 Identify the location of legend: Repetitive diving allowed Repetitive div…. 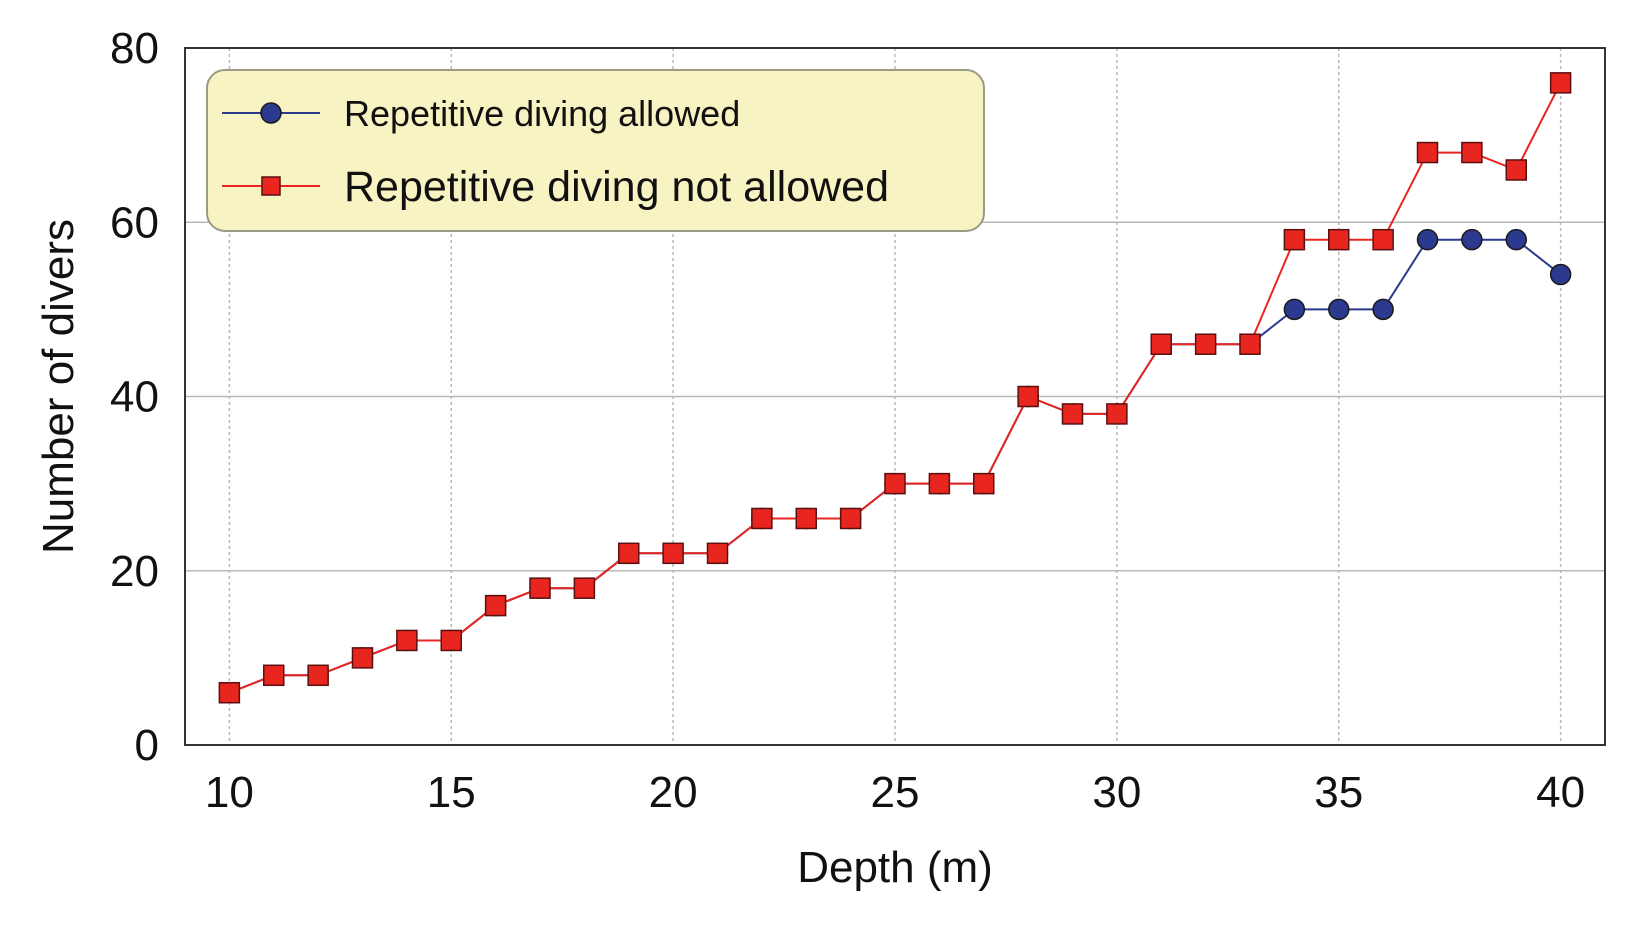
(595, 150).